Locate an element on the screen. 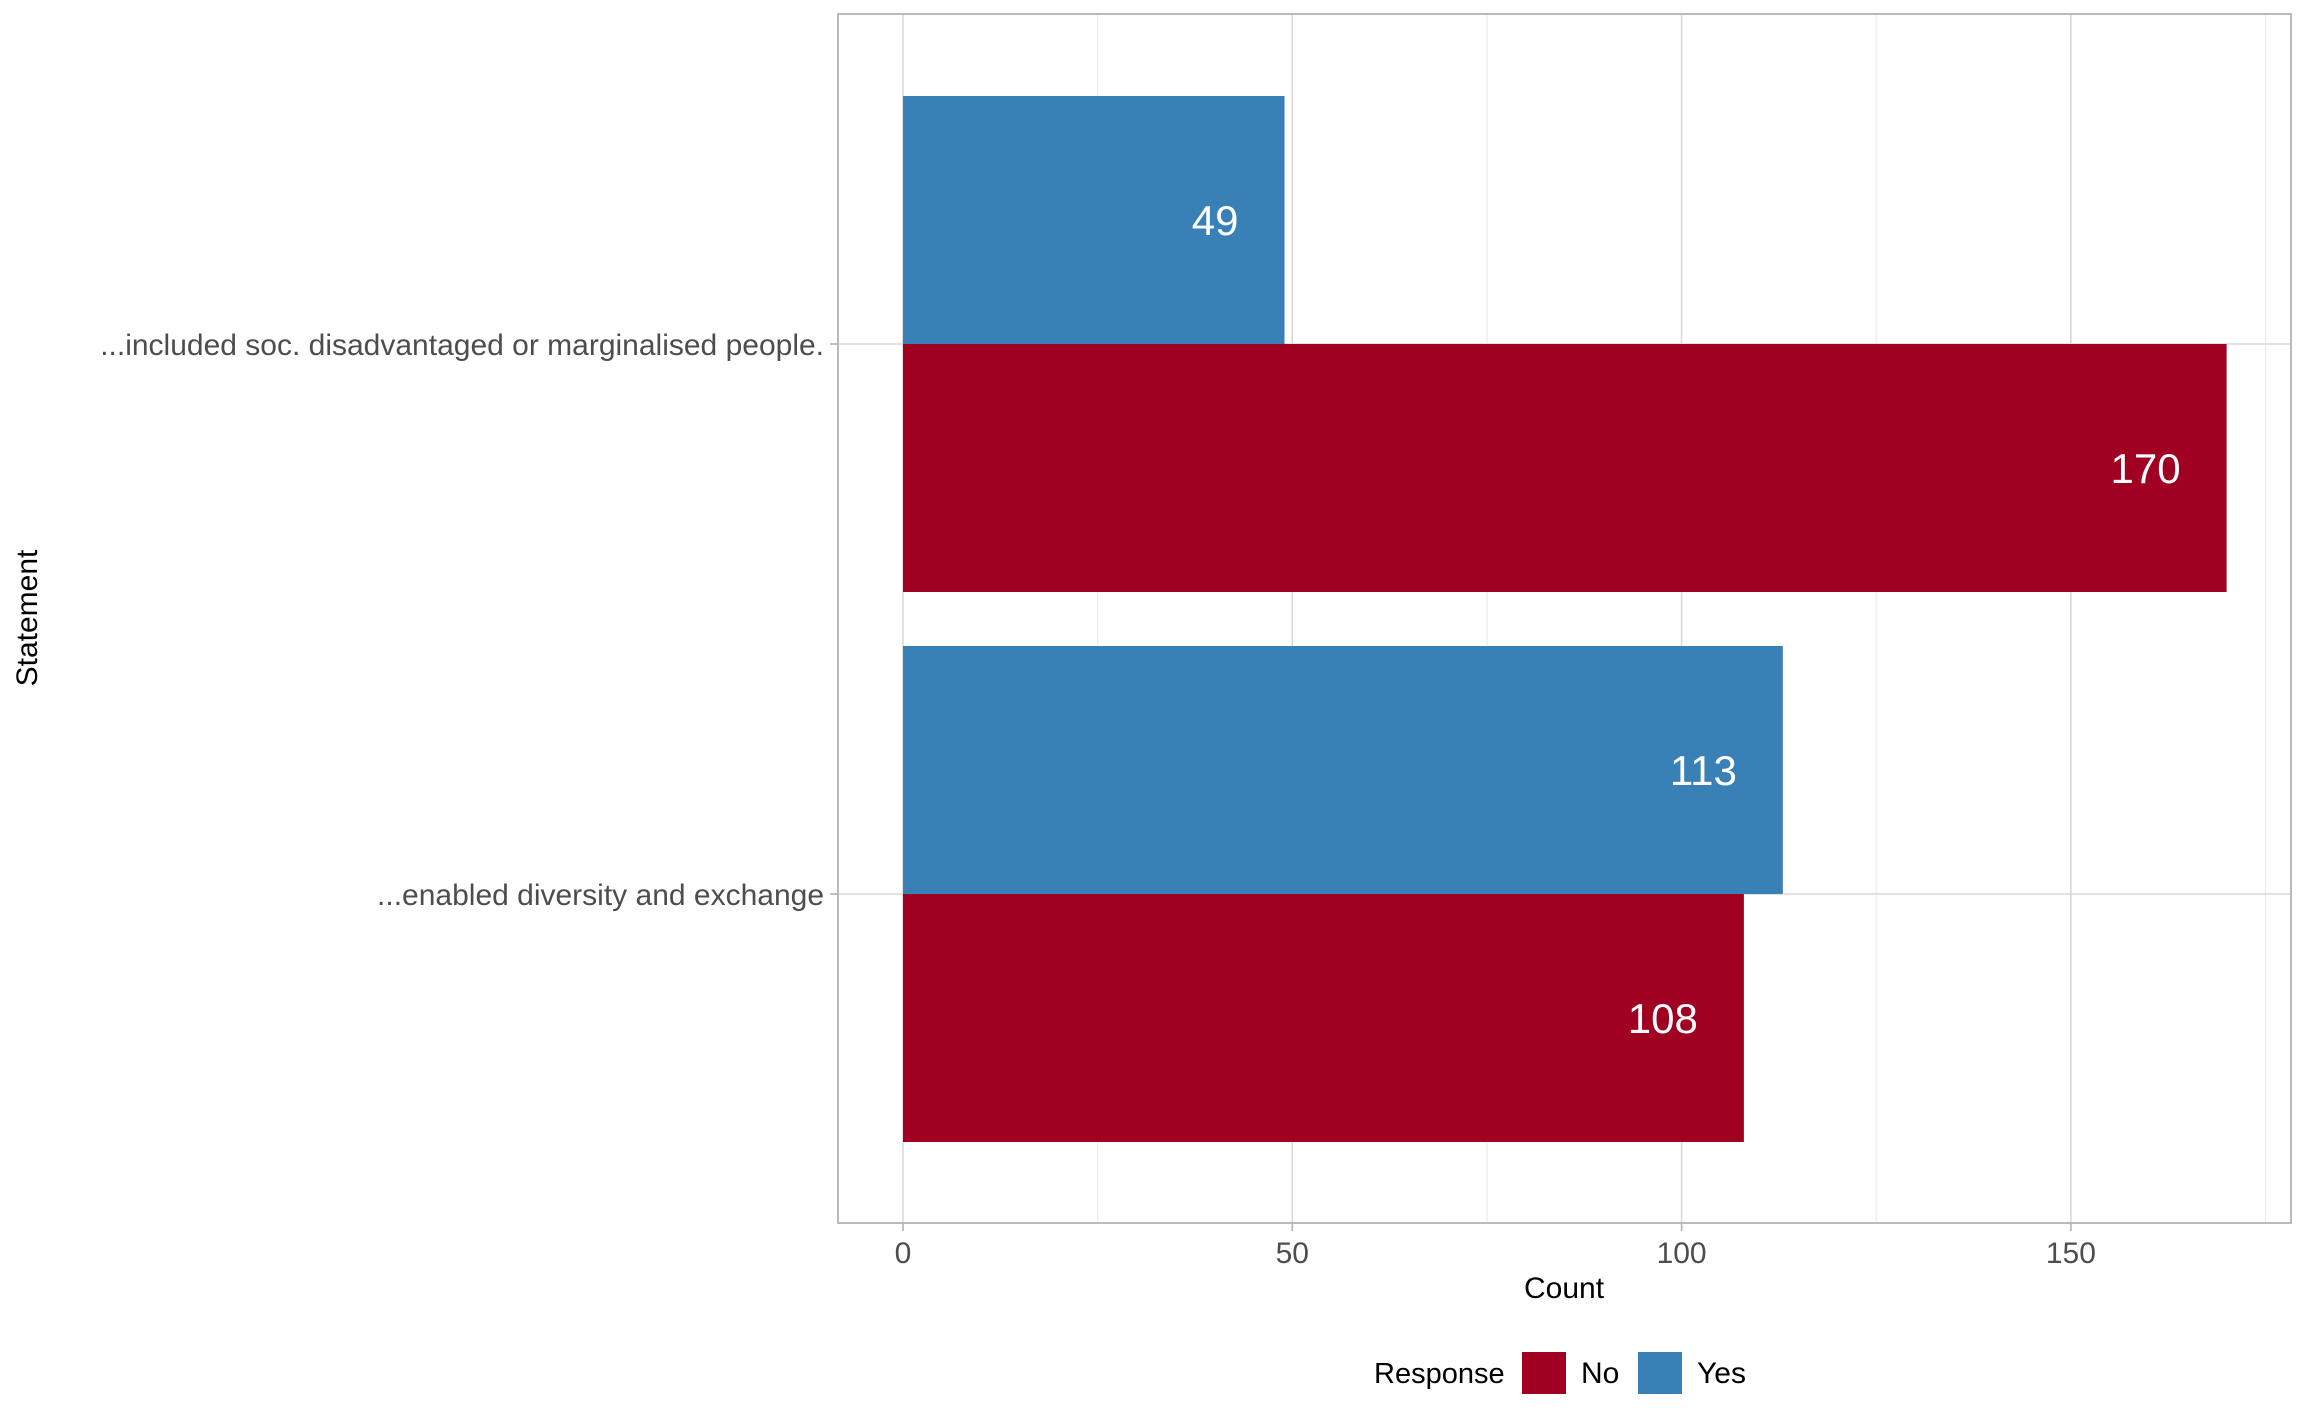 Image resolution: width=2304 pixels, height=1423 pixels. x-tick-label: 100 is located at coordinates (1682, 1253).